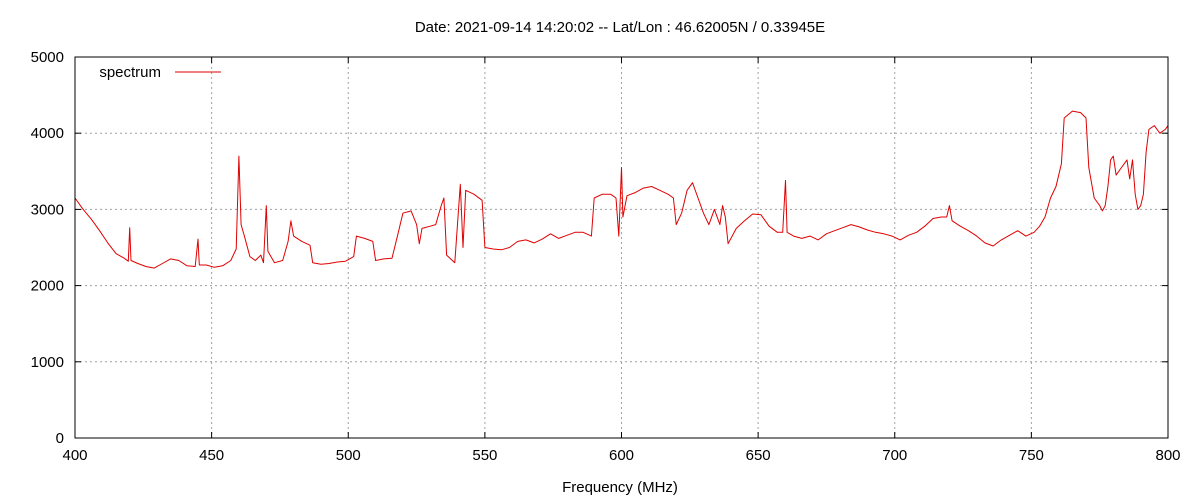 The height and width of the screenshot is (500, 1200). What do you see at coordinates (47, 57) in the screenshot?
I see `y-tick-label: 5000` at bounding box center [47, 57].